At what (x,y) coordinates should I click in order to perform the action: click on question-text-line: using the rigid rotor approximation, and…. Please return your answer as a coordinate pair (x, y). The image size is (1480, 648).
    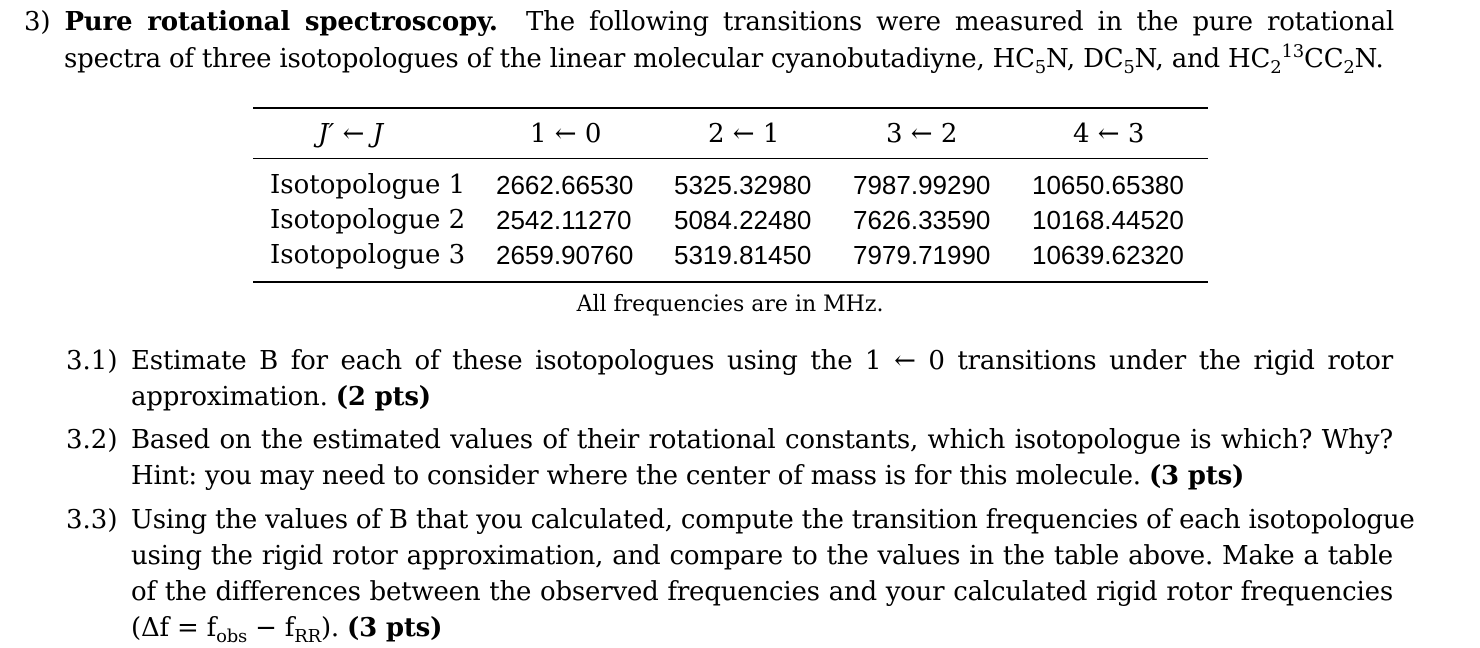
    Looking at the image, I should click on (762, 556).